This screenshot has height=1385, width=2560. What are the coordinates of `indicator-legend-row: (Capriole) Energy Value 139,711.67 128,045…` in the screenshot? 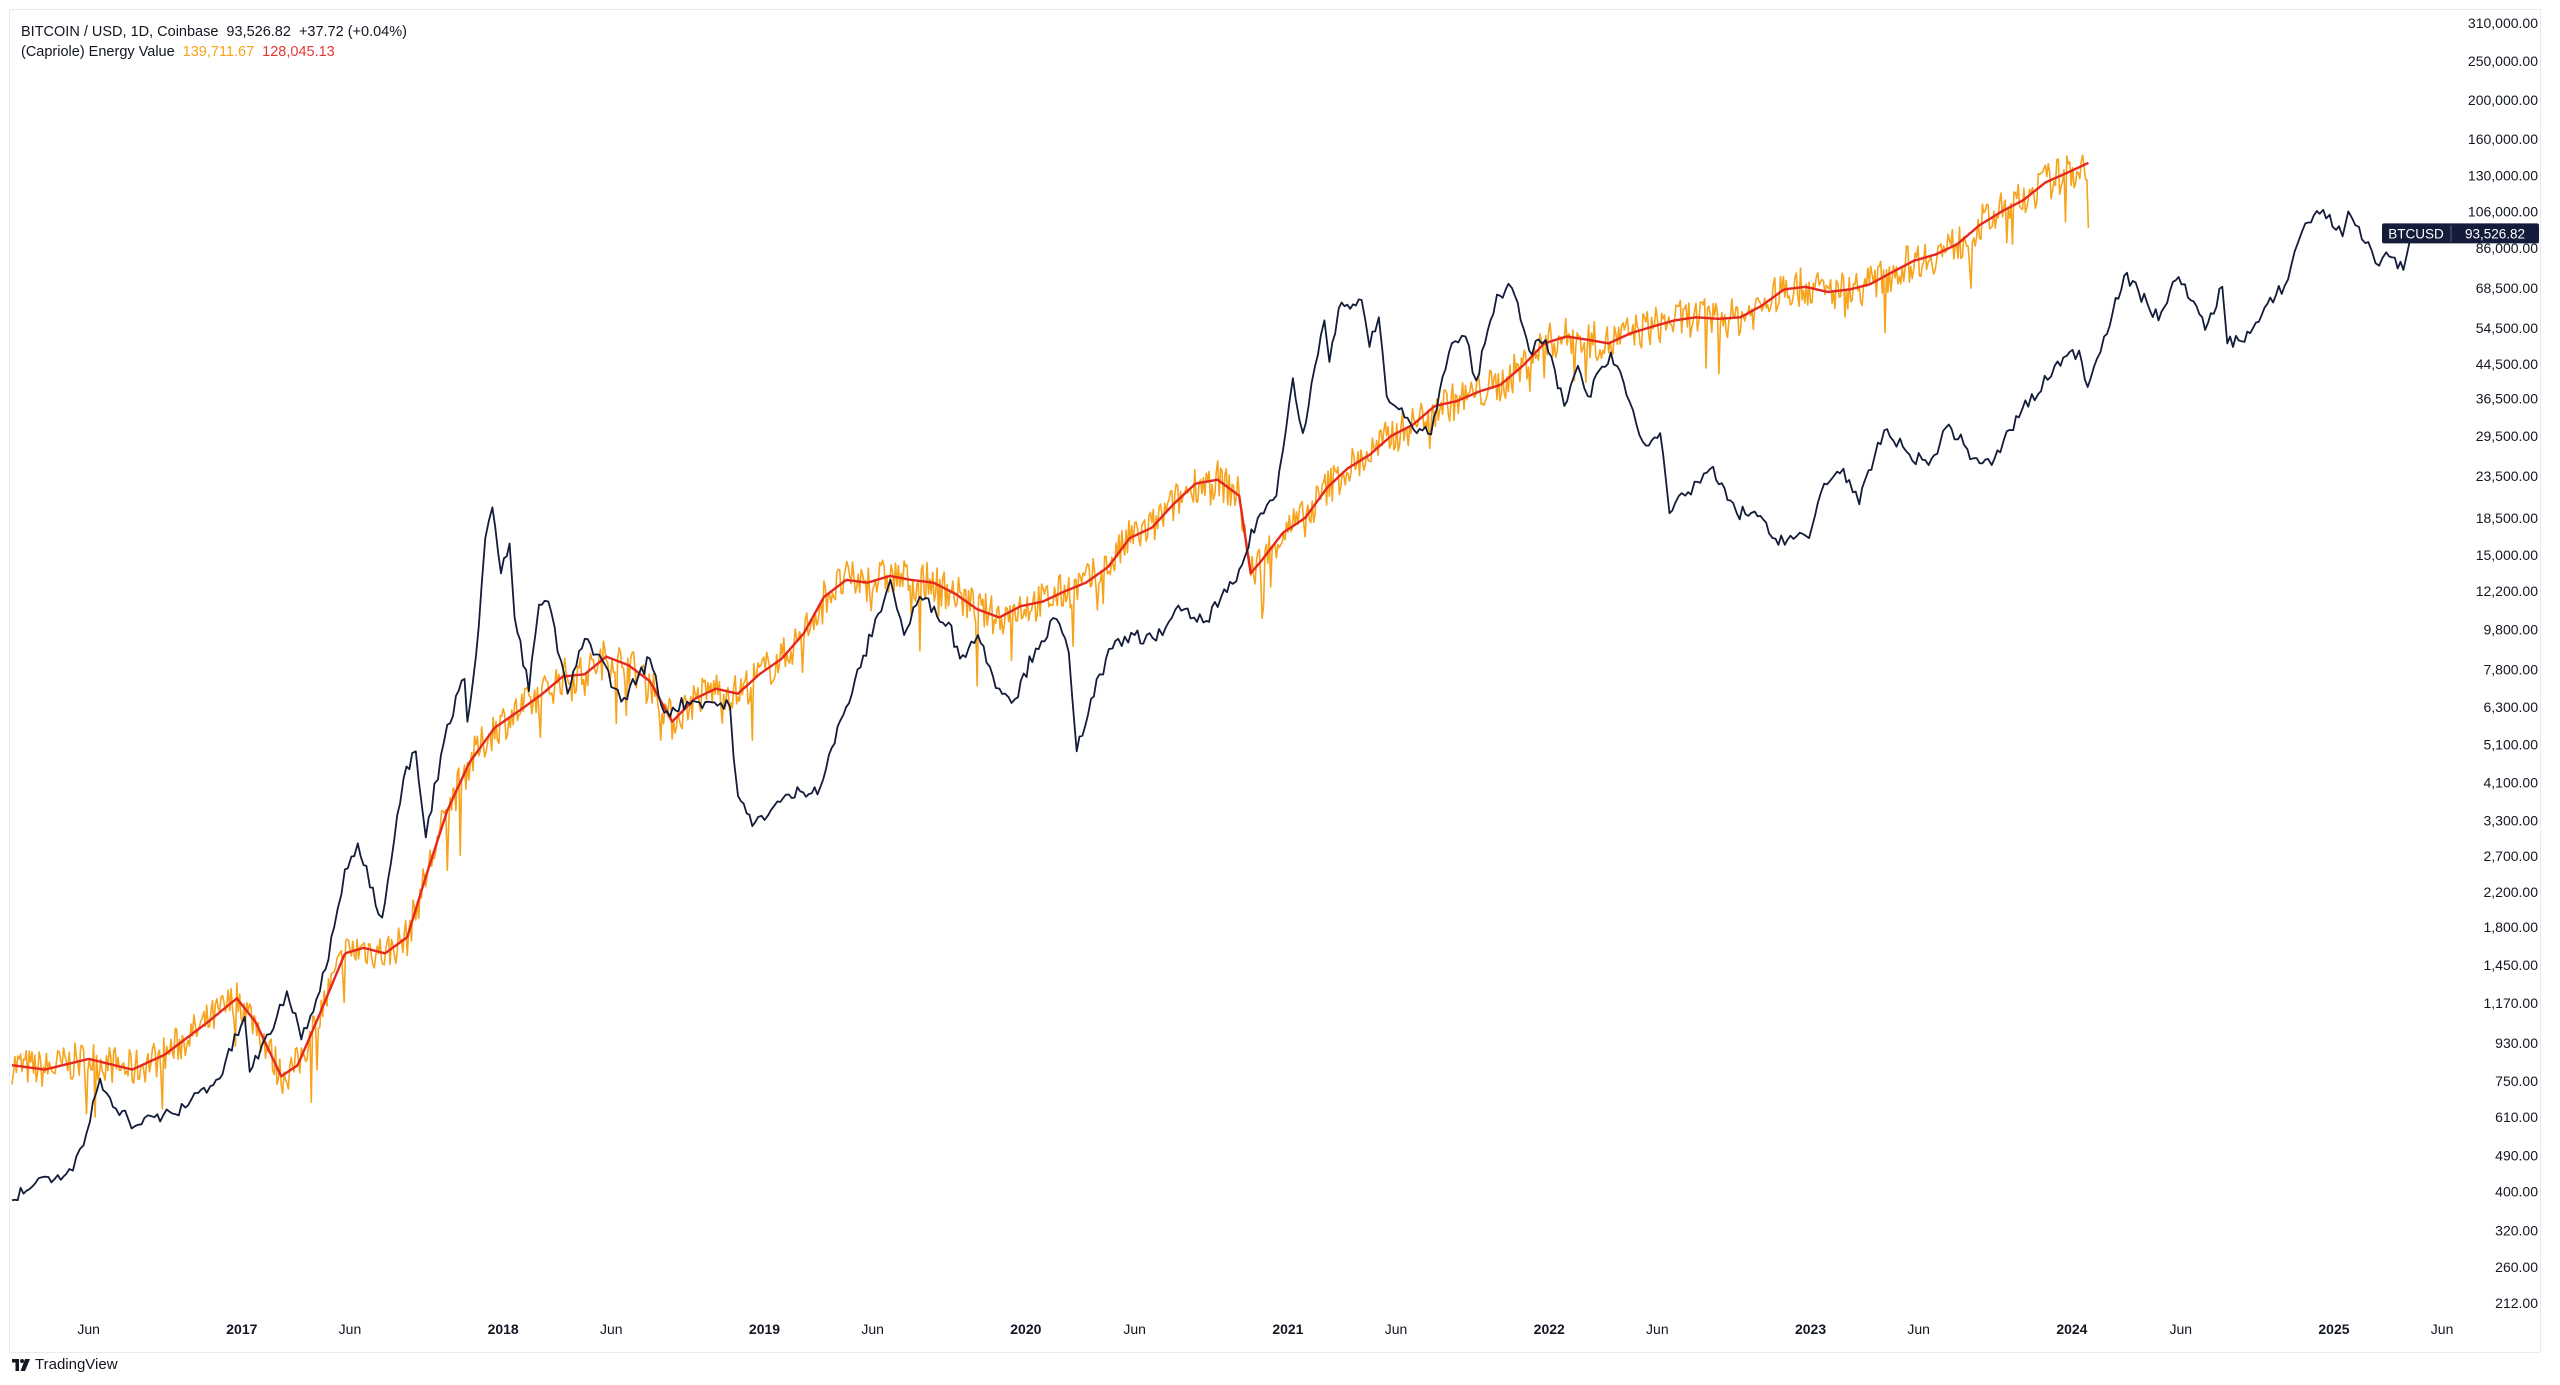 It's located at (214, 52).